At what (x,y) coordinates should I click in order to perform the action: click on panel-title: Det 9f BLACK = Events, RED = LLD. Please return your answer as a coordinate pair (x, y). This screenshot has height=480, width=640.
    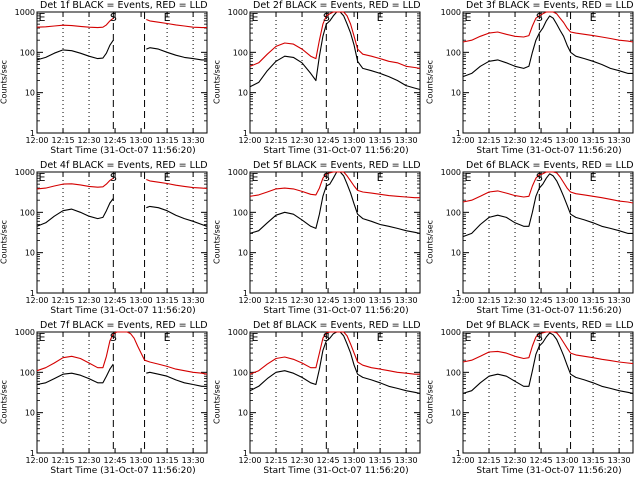
    Looking at the image, I should click on (550, 325).